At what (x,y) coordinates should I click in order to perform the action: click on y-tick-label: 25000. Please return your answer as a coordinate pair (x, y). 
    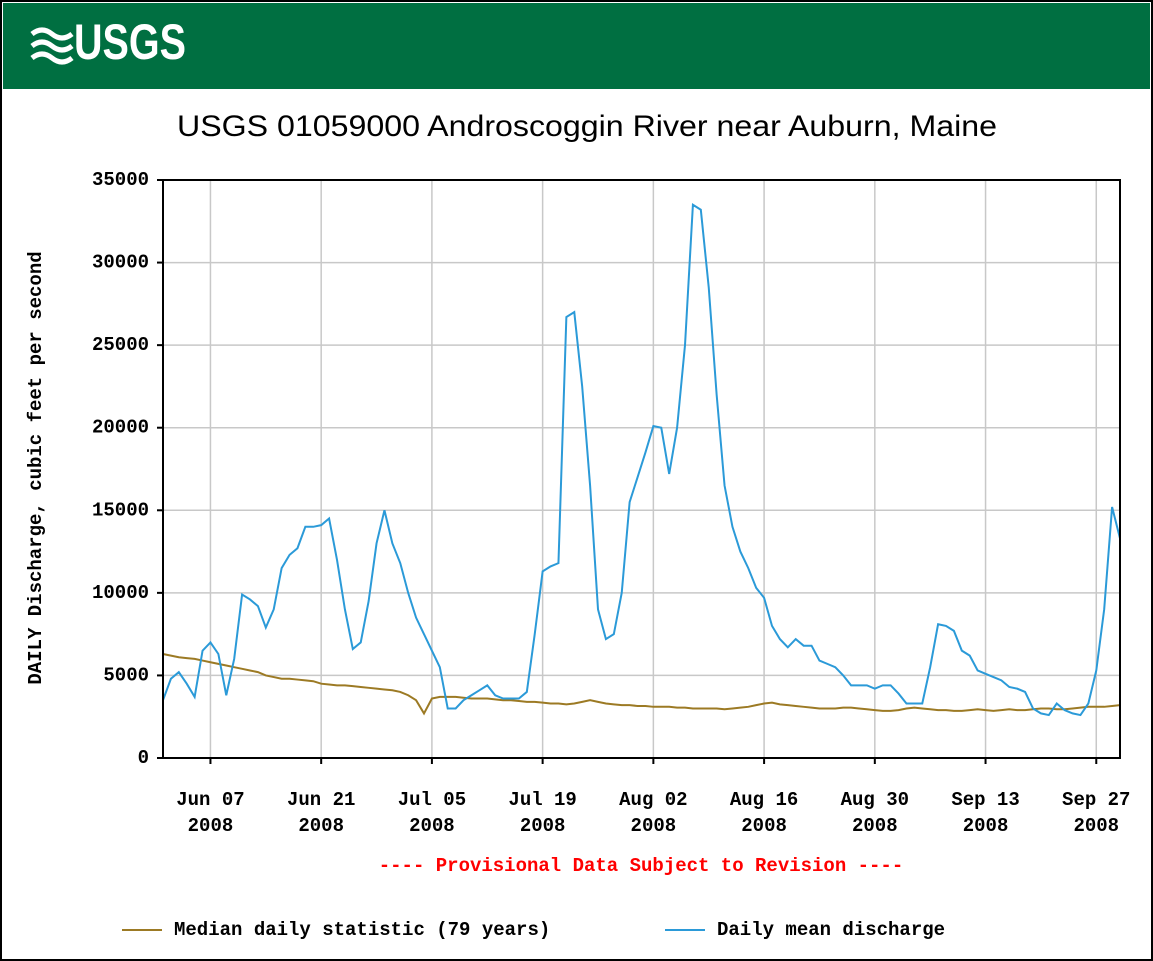
    Looking at the image, I should click on (120, 345).